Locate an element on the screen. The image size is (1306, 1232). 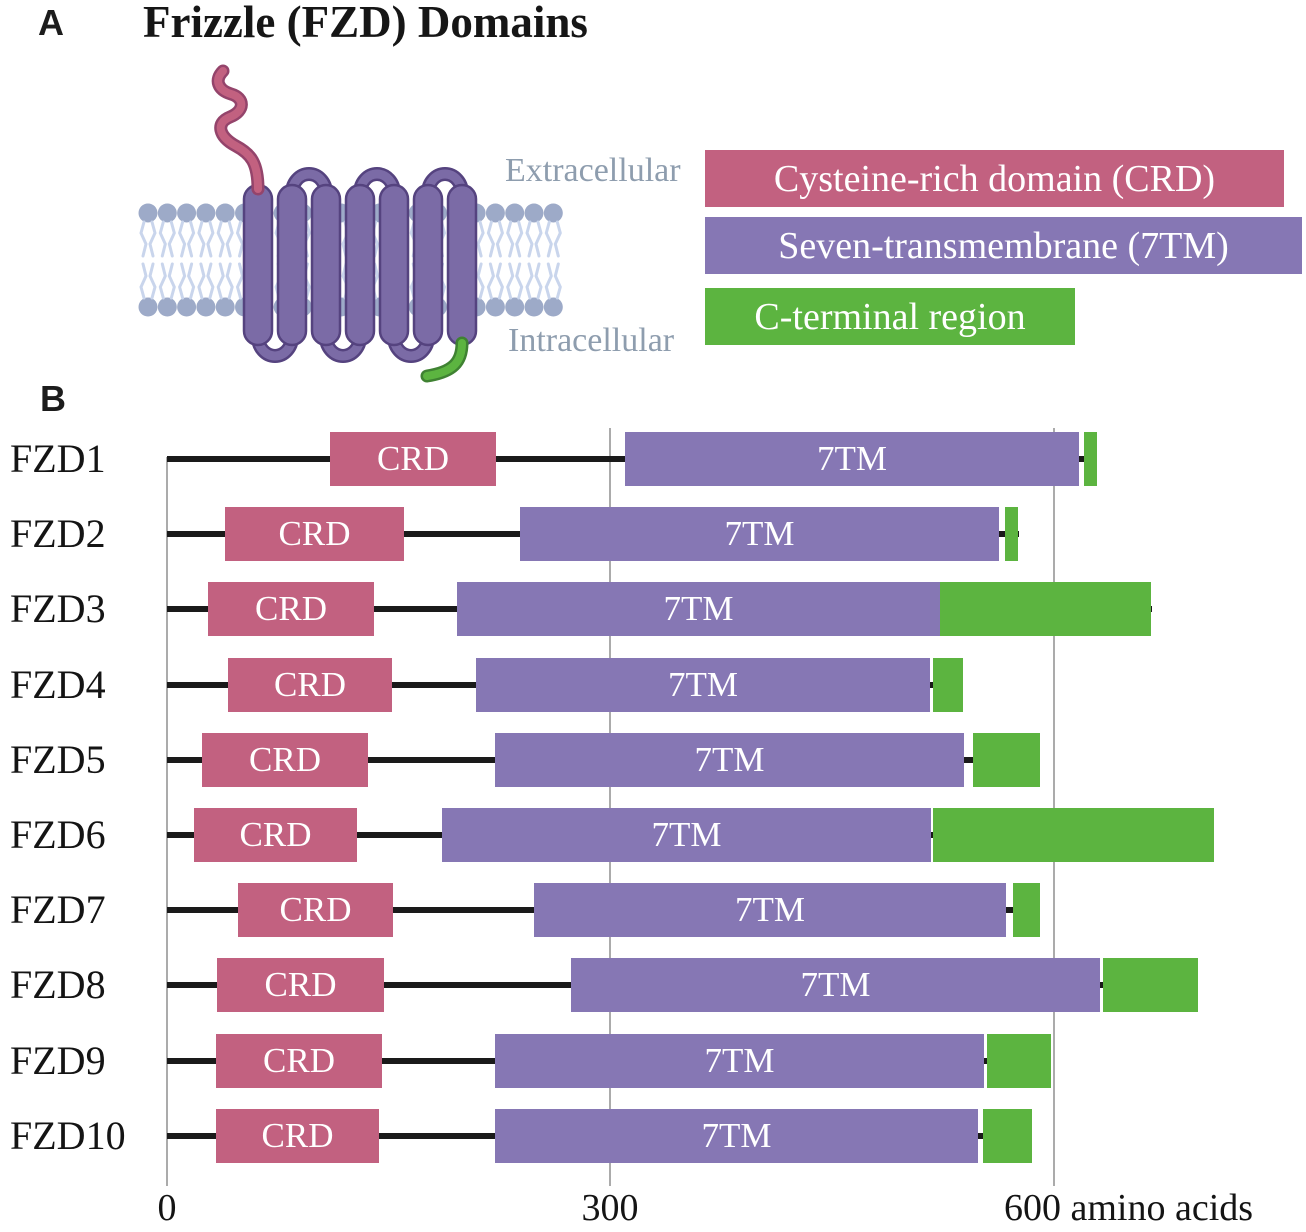
row-label-fzd6: FZD6 is located at coordinates (58, 834).